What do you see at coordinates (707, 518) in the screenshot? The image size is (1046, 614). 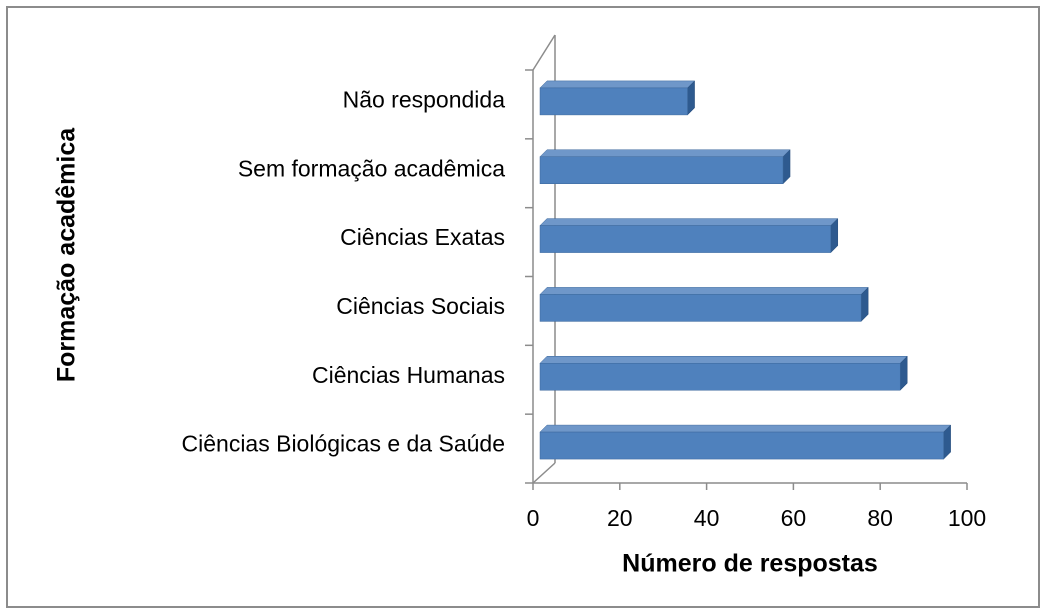 I see `x-tick-label: 40` at bounding box center [707, 518].